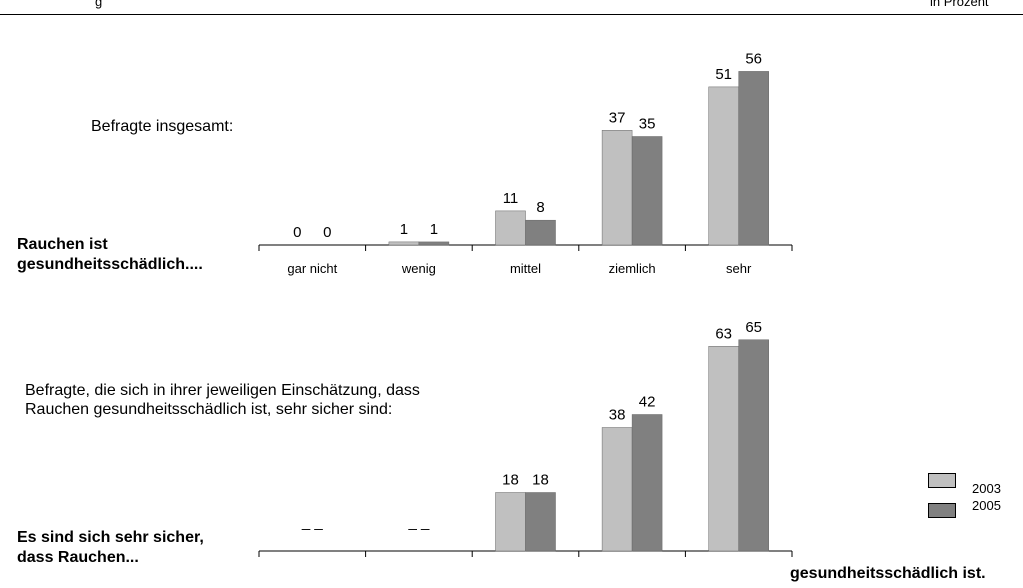 The image size is (1023, 588). What do you see at coordinates (312, 268) in the screenshot?
I see `chart1-category-label: gar nicht` at bounding box center [312, 268].